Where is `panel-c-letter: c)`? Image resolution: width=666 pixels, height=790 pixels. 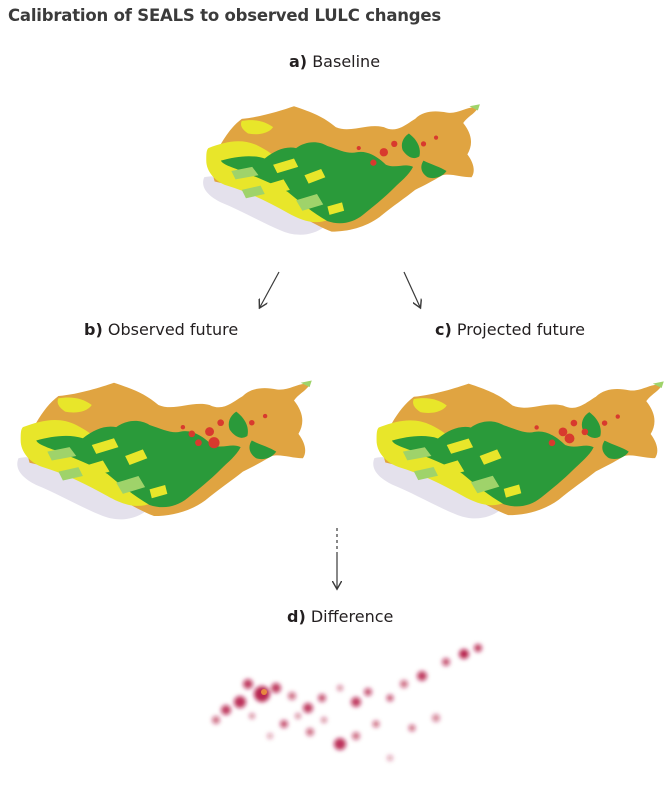
panel-c-letter: c) is located at coordinates (443, 329).